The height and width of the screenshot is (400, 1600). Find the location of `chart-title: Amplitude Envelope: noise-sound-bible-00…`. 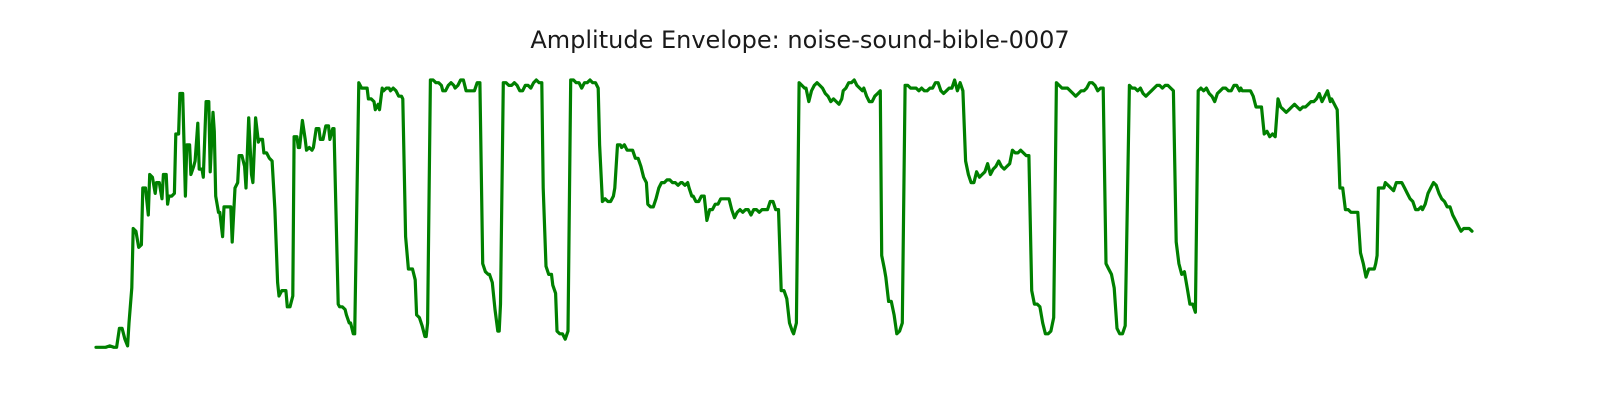

chart-title: Amplitude Envelope: noise-sound-bible-00… is located at coordinates (800, 40).